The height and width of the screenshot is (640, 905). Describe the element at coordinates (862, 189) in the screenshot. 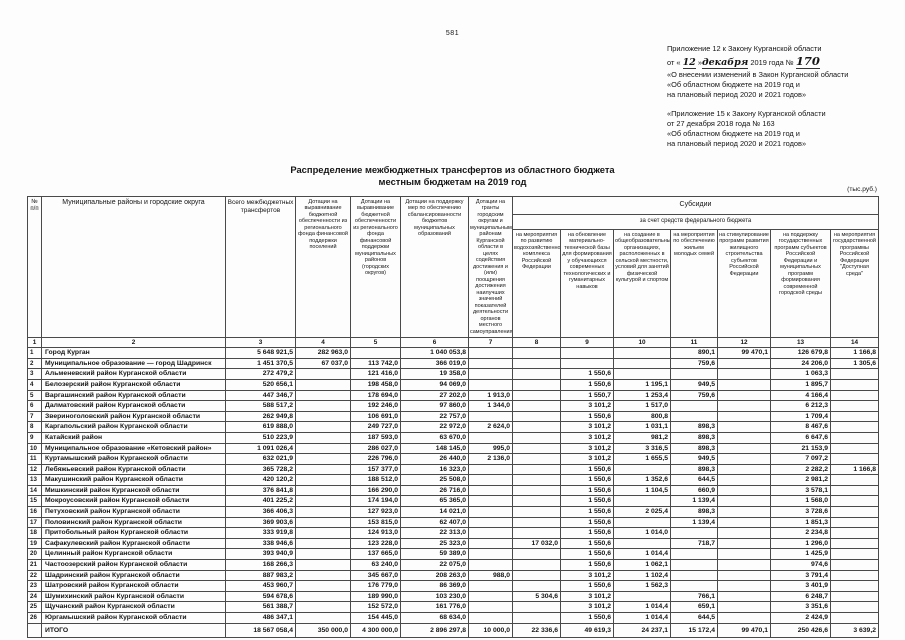

I see `units-label: (тыс.руб.)` at that location.